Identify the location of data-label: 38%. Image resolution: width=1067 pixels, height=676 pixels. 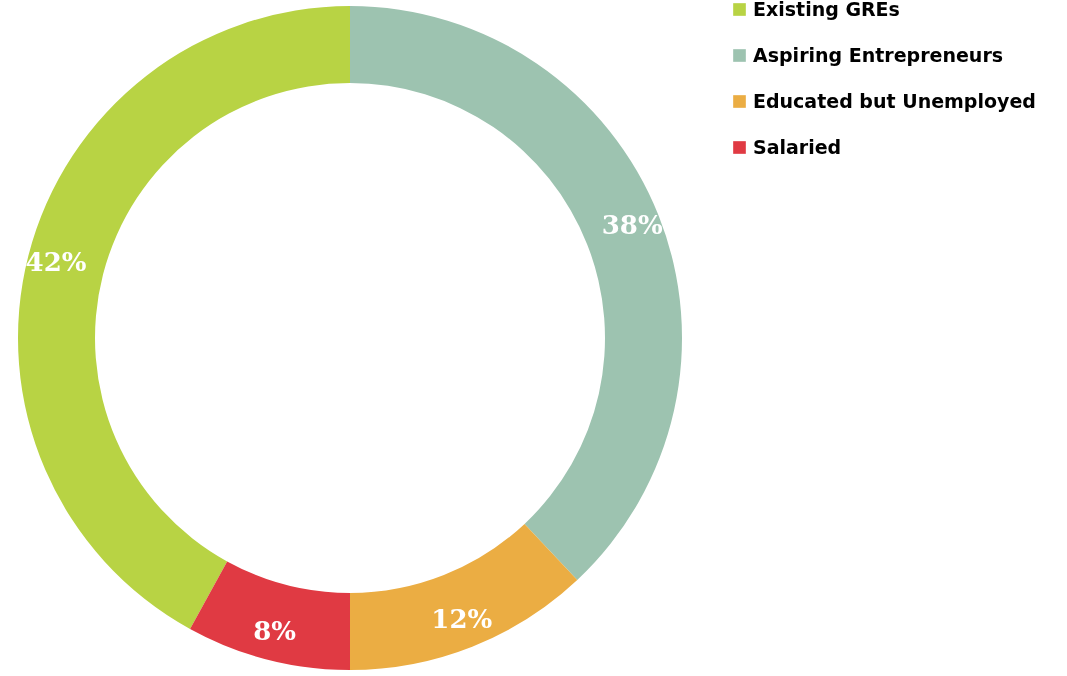
(632, 225).